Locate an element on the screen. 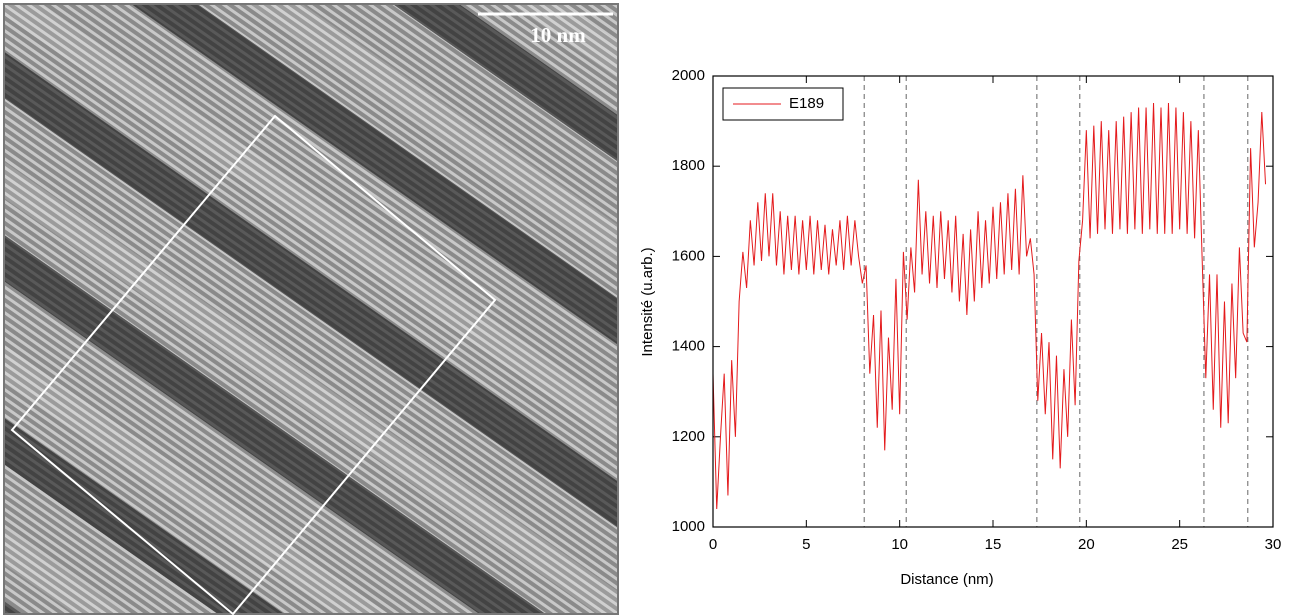  y-tick-label: 1600 is located at coordinates (688, 255).